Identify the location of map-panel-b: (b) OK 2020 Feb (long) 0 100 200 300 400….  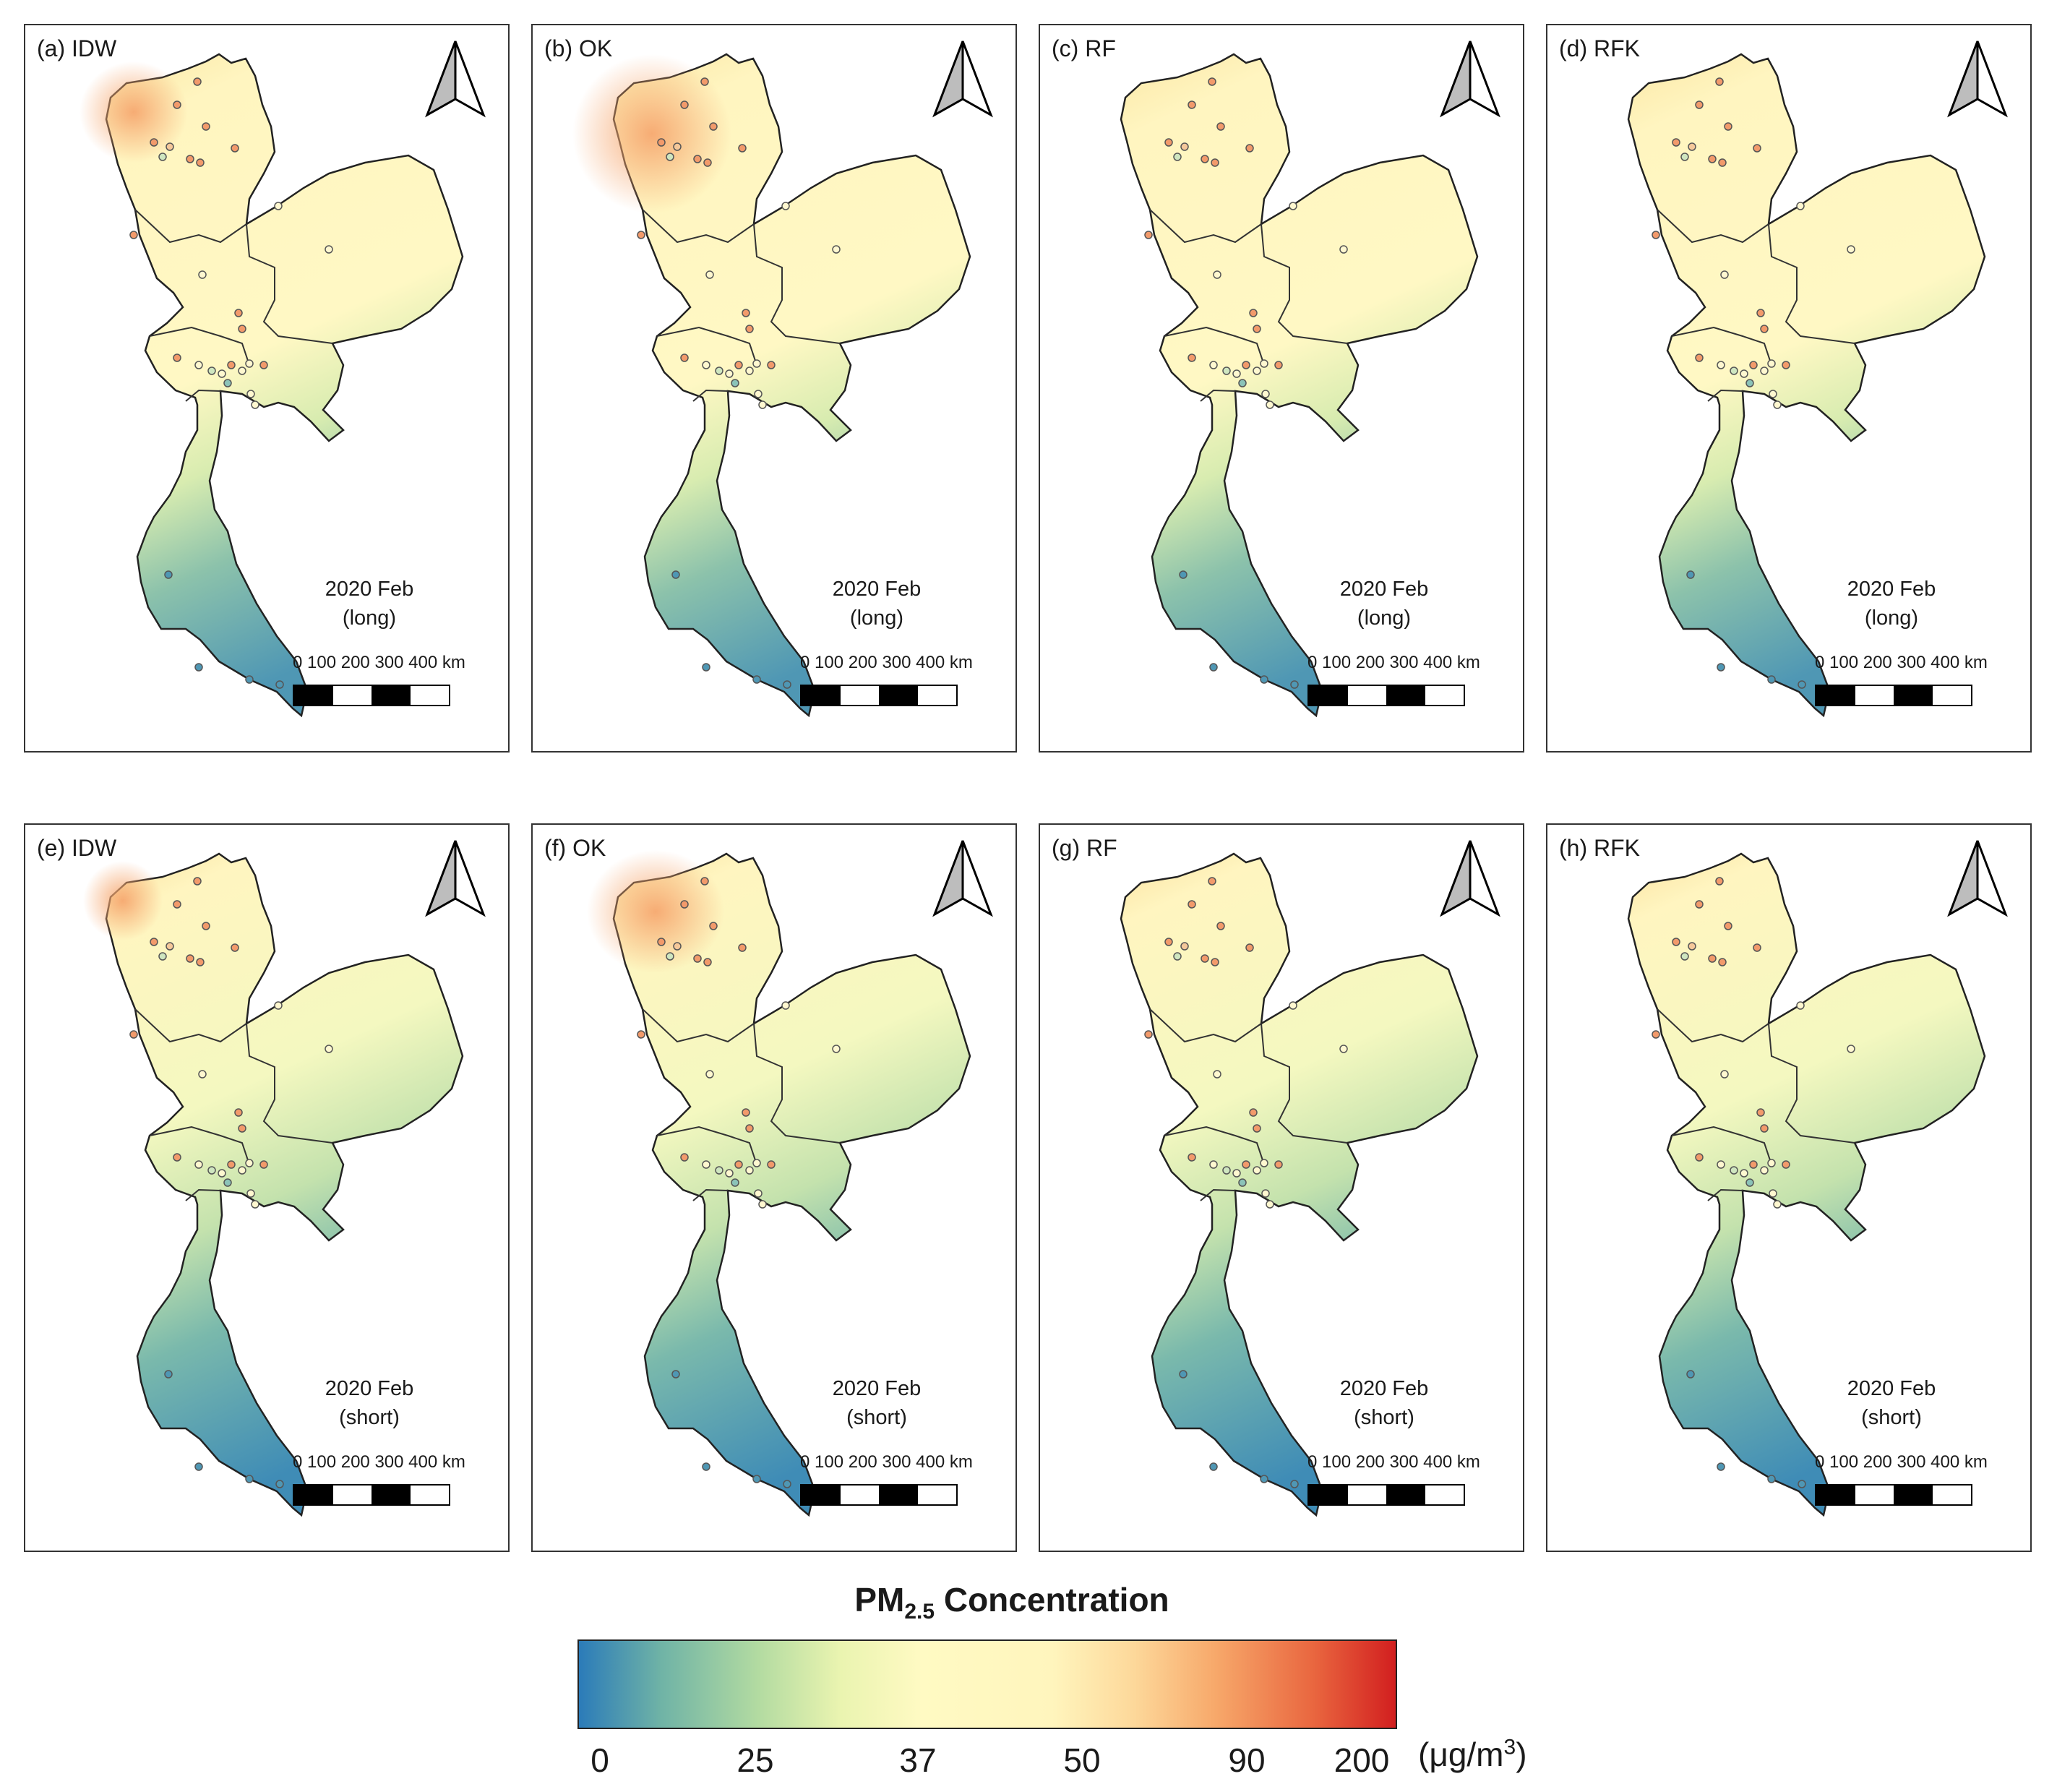
(774, 388).